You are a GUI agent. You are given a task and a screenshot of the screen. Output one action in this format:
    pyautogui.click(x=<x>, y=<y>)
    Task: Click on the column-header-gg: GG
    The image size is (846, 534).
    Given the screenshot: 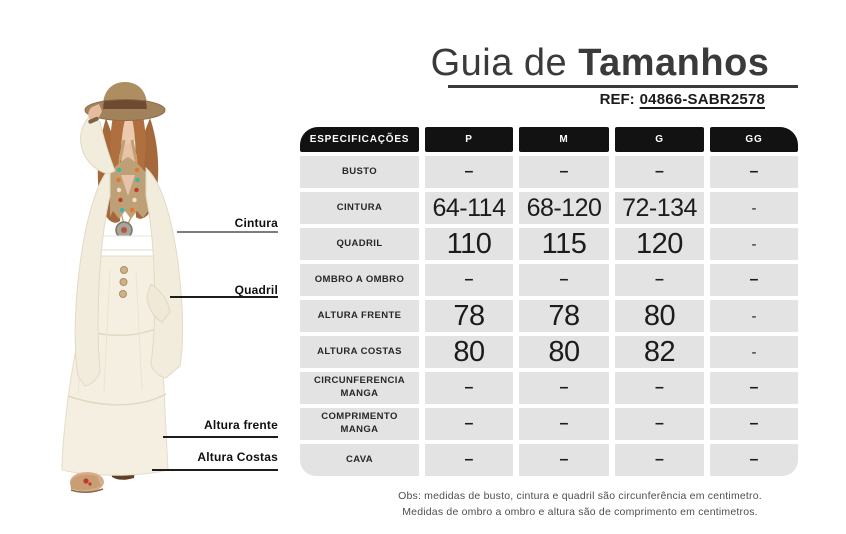 What is the action you would take?
    pyautogui.click(x=754, y=139)
    